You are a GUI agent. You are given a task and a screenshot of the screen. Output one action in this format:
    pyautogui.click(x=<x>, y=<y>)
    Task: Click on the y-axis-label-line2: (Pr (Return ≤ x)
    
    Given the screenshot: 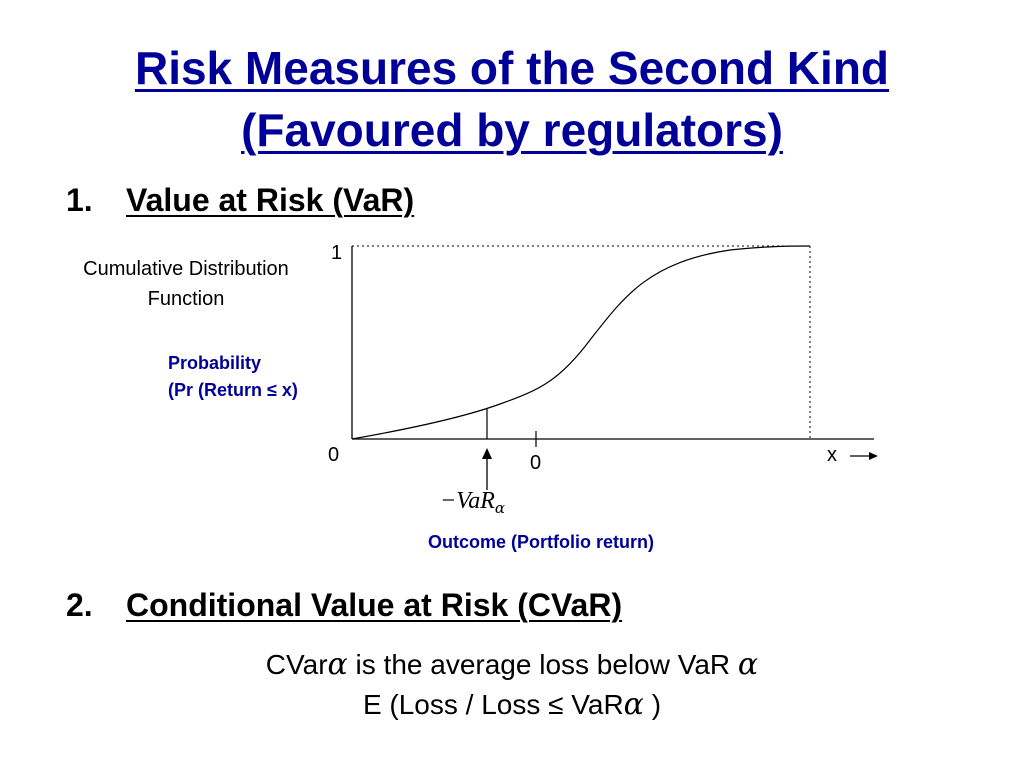 What is the action you would take?
    pyautogui.click(x=233, y=390)
    